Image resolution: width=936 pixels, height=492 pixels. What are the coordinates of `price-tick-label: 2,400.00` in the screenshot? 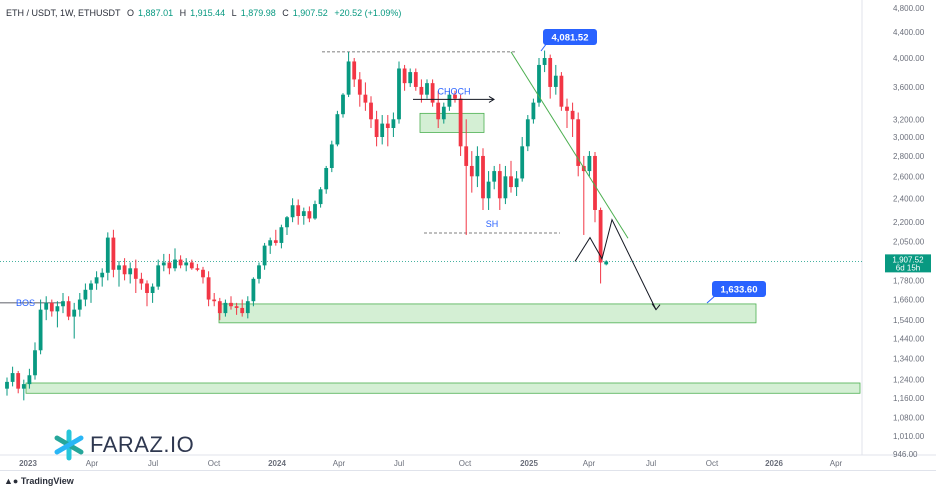 It's located at (909, 198).